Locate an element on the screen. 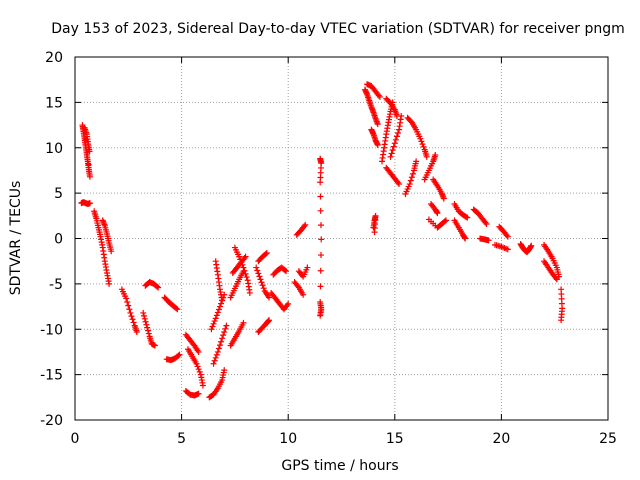 This screenshot has height=480, width=640. x-tick-label: 15 is located at coordinates (395, 439).